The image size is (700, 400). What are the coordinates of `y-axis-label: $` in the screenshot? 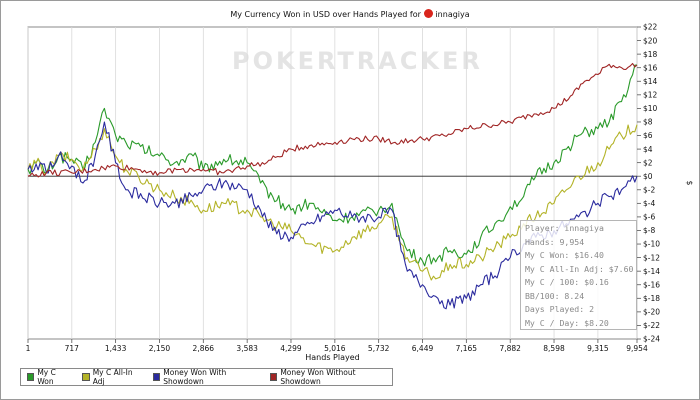 It's located at (689, 183).